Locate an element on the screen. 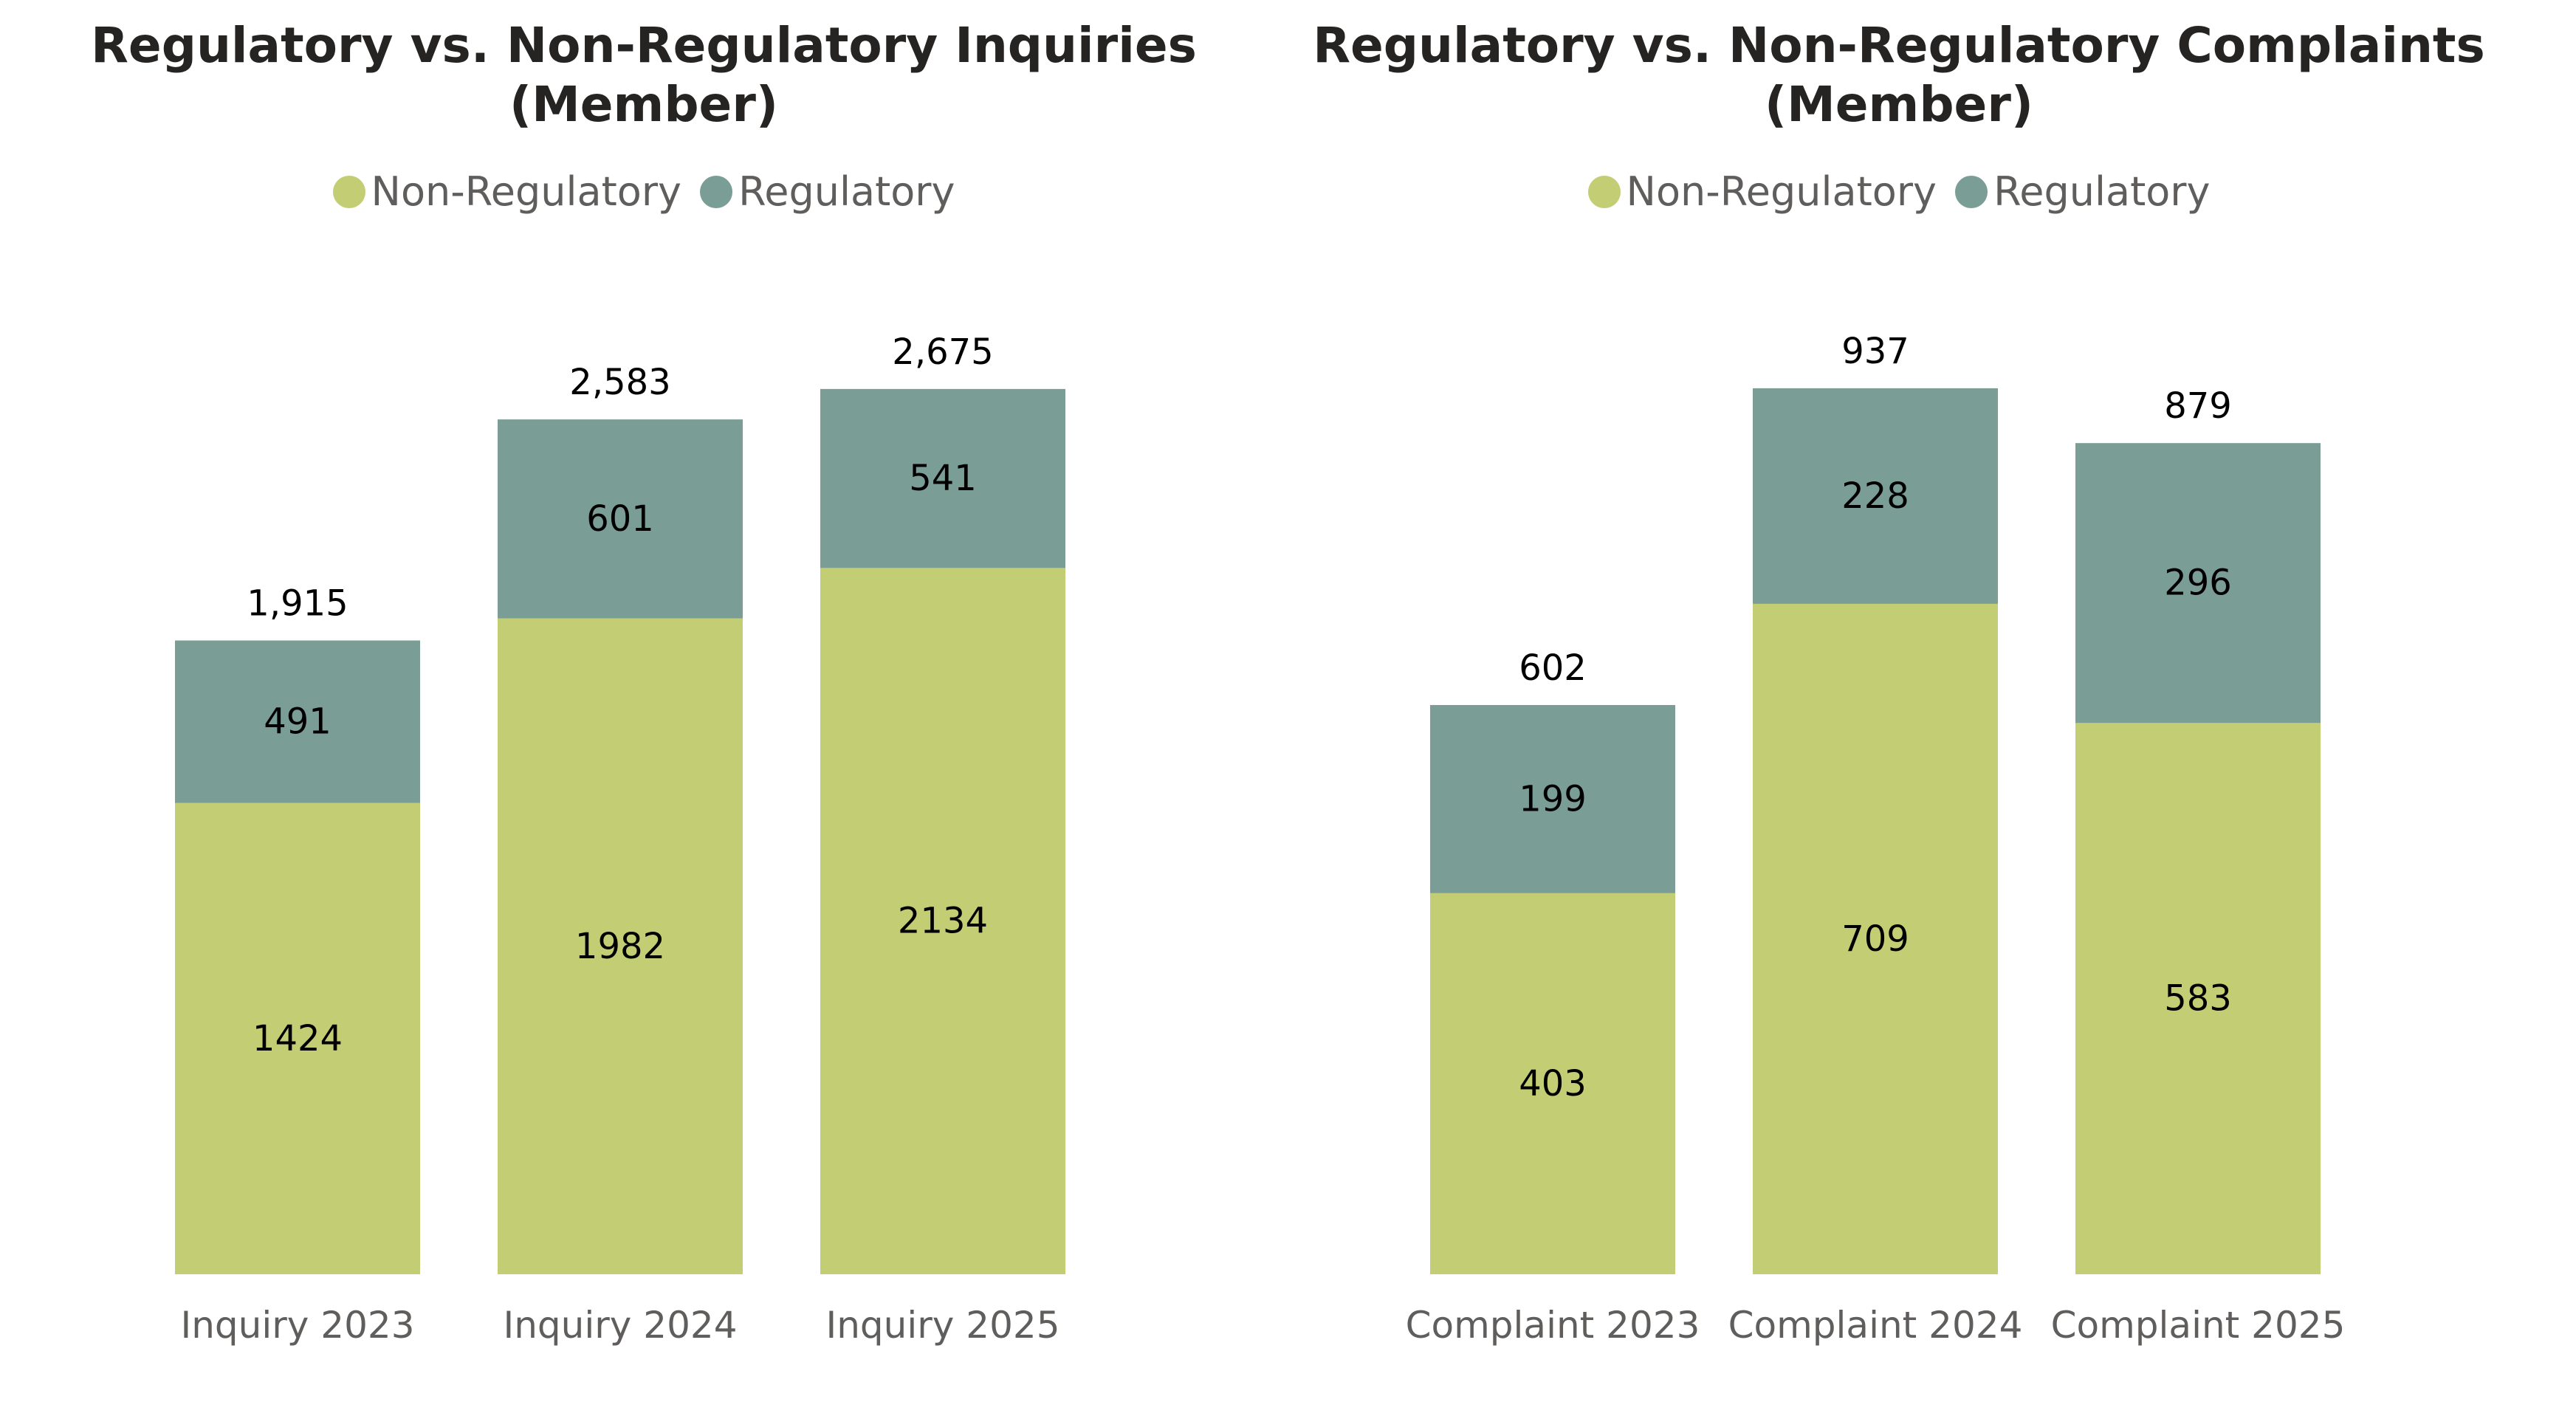 The width and height of the screenshot is (2576, 1416). total-label: 1,915 is located at coordinates (297, 604).